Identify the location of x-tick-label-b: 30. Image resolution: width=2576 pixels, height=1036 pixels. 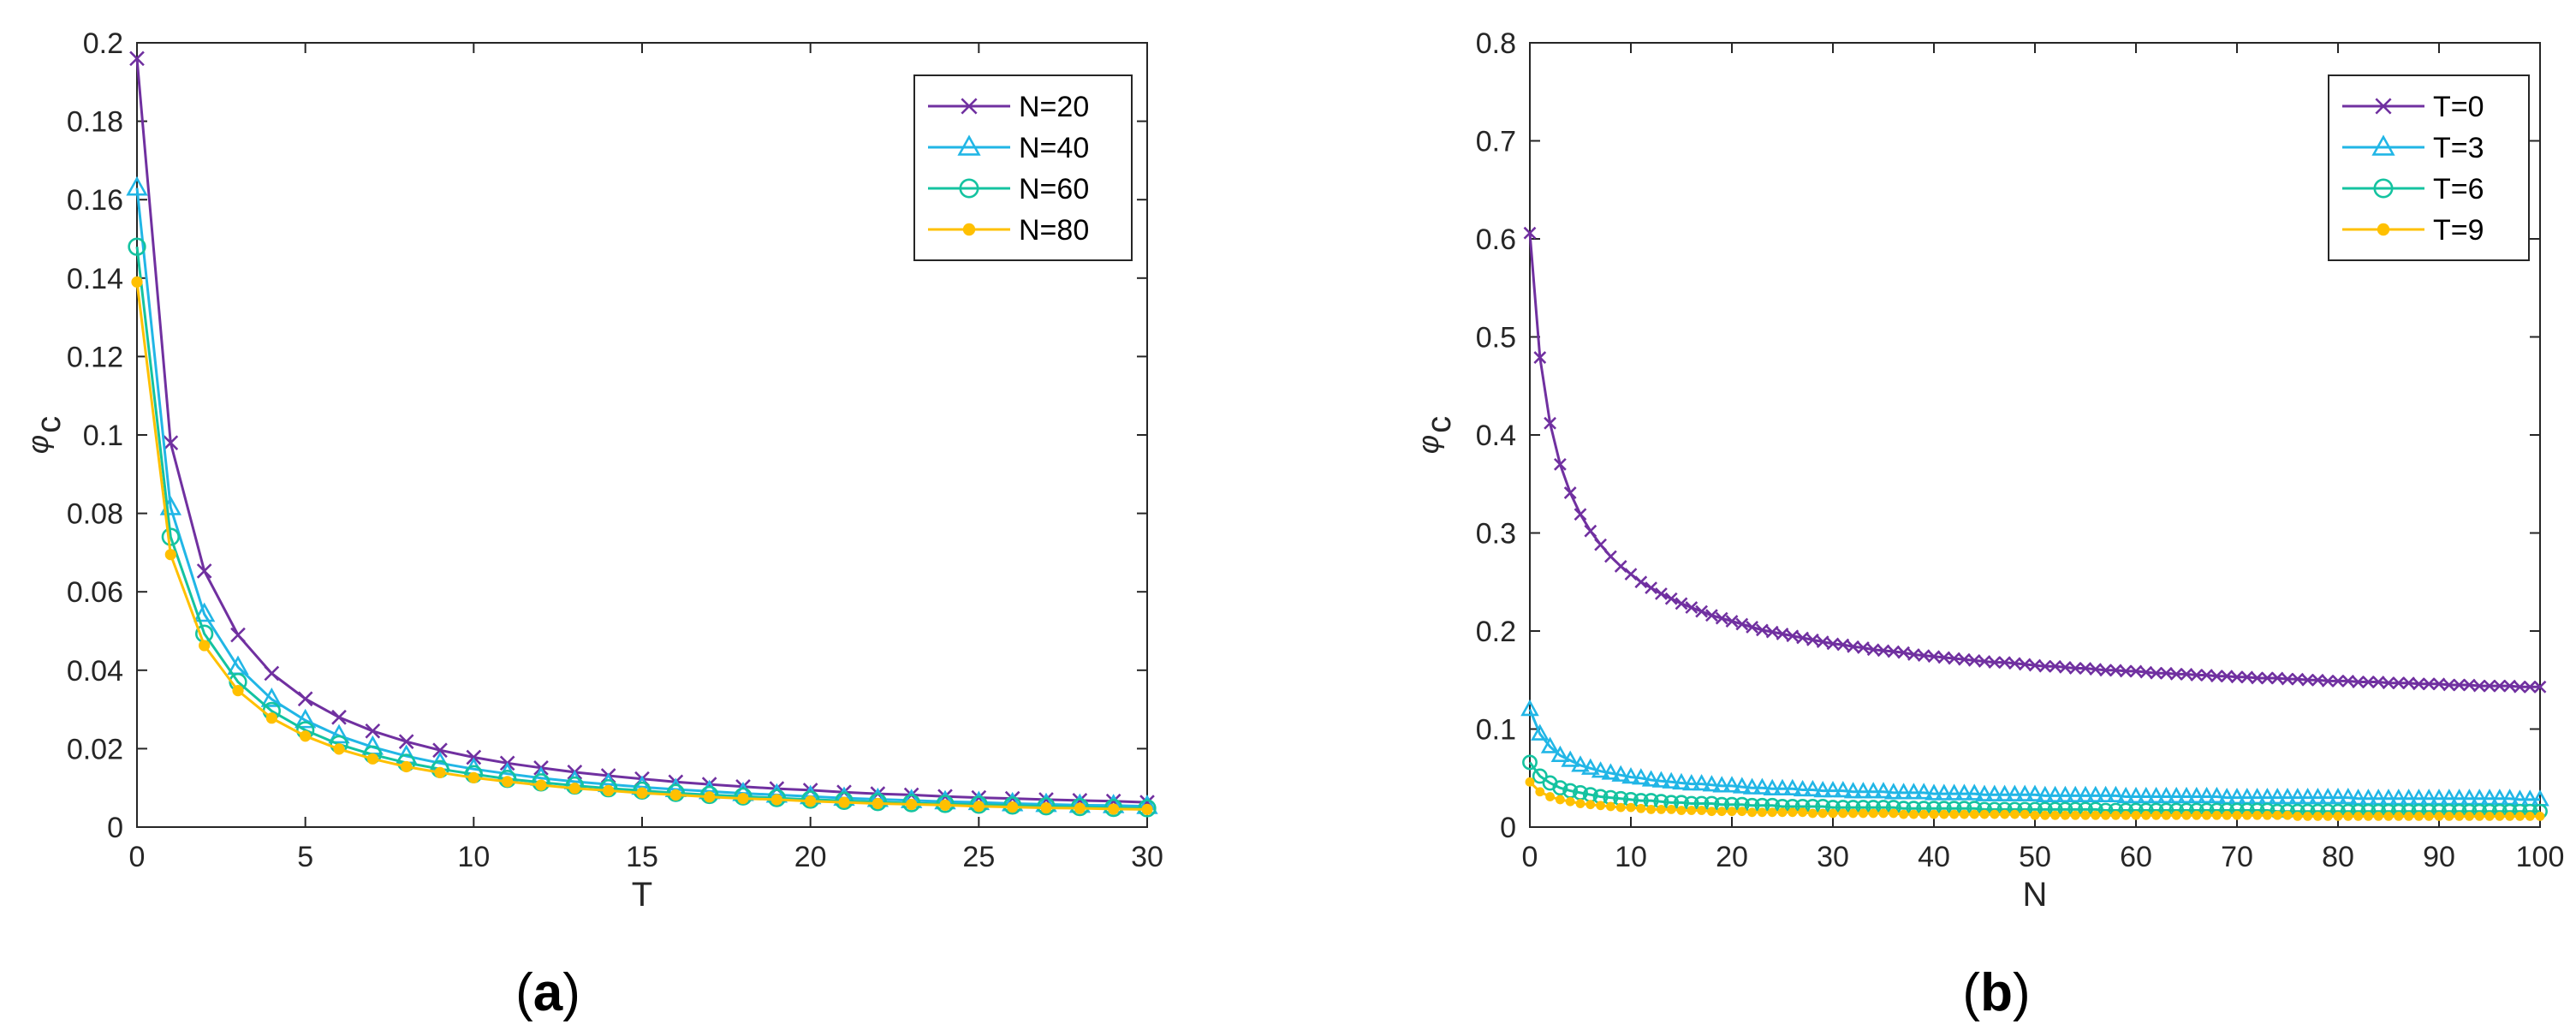
(1833, 857).